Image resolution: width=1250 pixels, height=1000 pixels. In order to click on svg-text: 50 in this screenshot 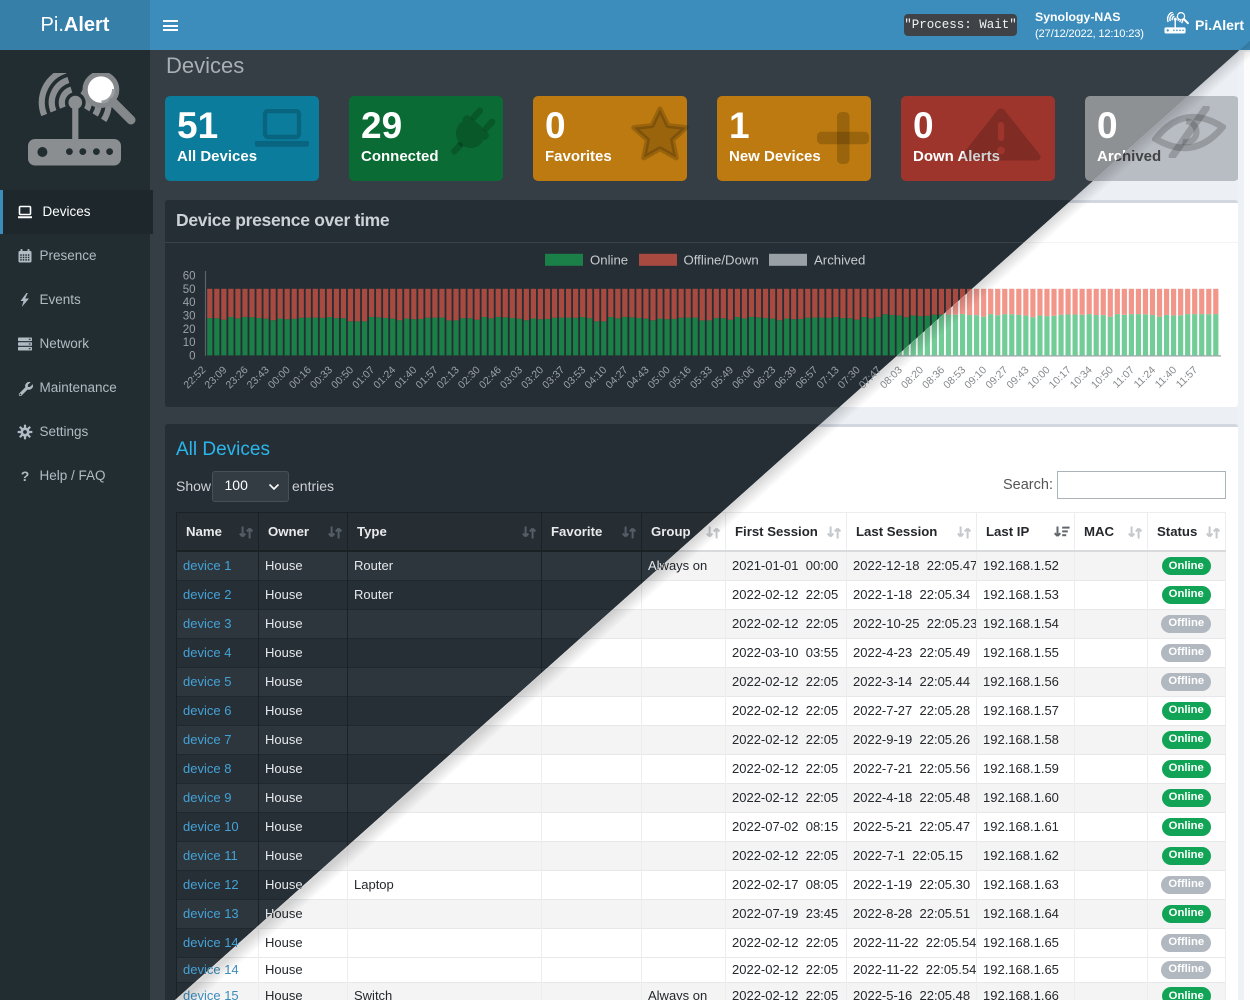, I will do `click(189, 290)`.